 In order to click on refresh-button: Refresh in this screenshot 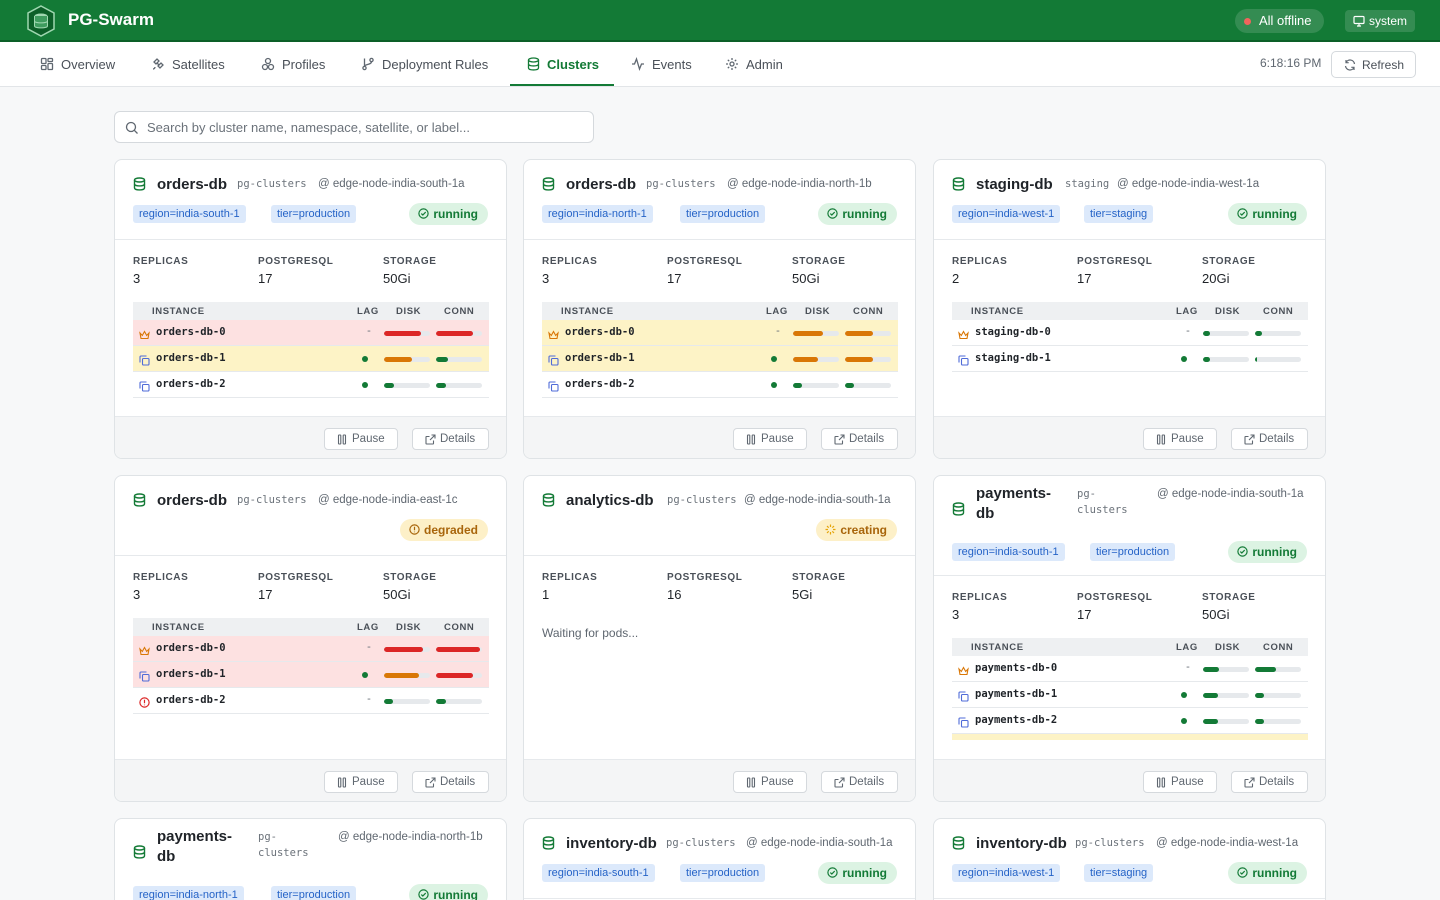, I will do `click(1373, 64)`.